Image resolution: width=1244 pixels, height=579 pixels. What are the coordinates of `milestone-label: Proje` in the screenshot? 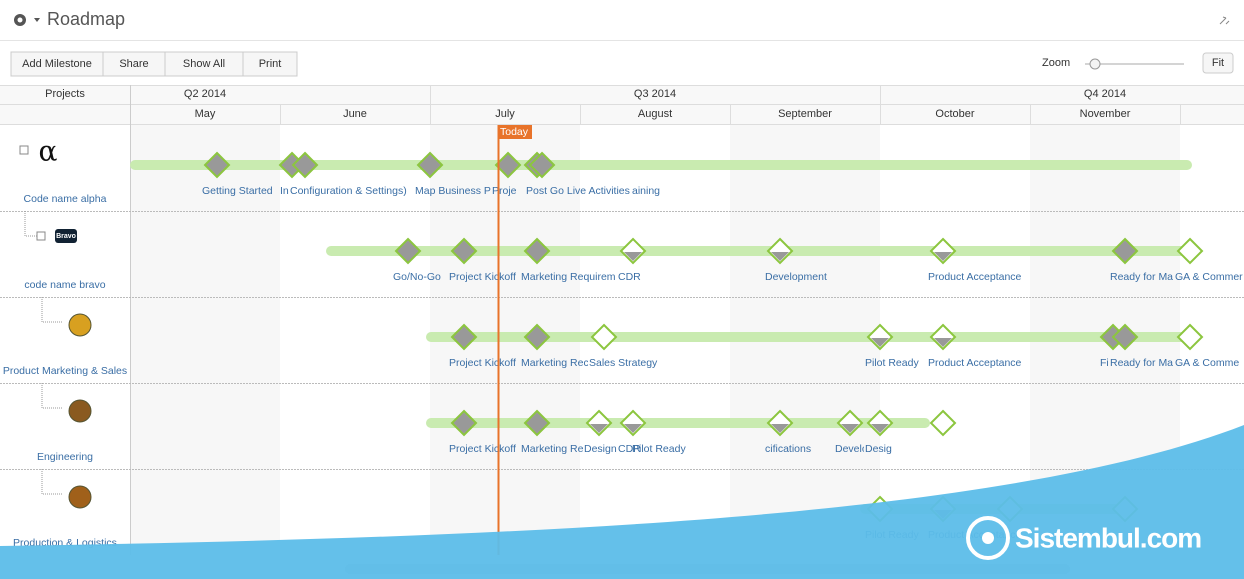 It's located at (504, 191).